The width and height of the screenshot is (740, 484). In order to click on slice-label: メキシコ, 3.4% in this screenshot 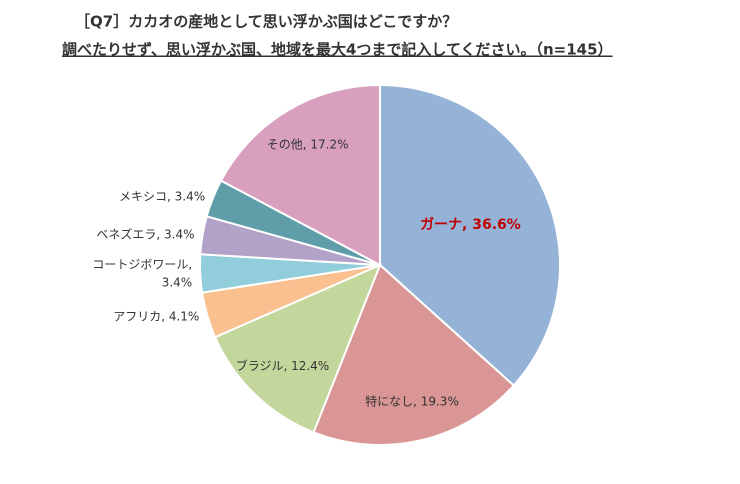, I will do `click(162, 196)`.